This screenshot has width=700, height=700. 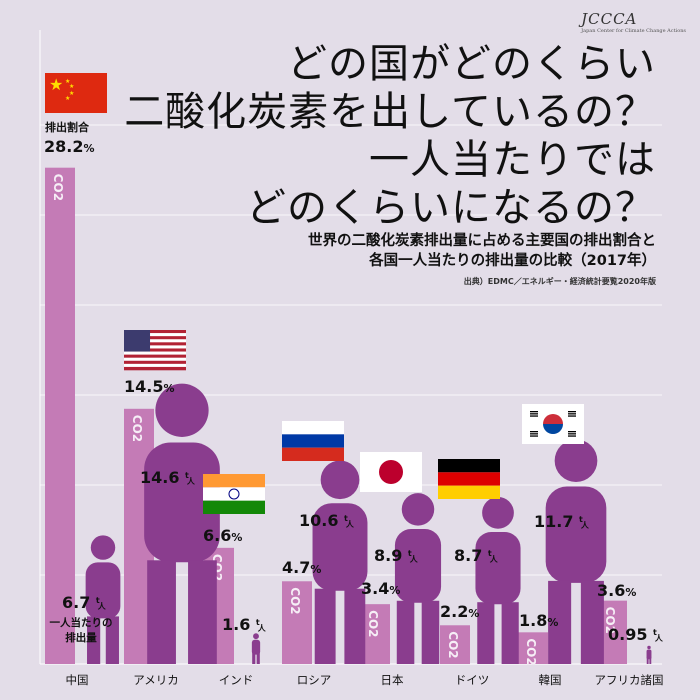 What do you see at coordinates (469, 479) in the screenshot?
I see `germany-flag` at bounding box center [469, 479].